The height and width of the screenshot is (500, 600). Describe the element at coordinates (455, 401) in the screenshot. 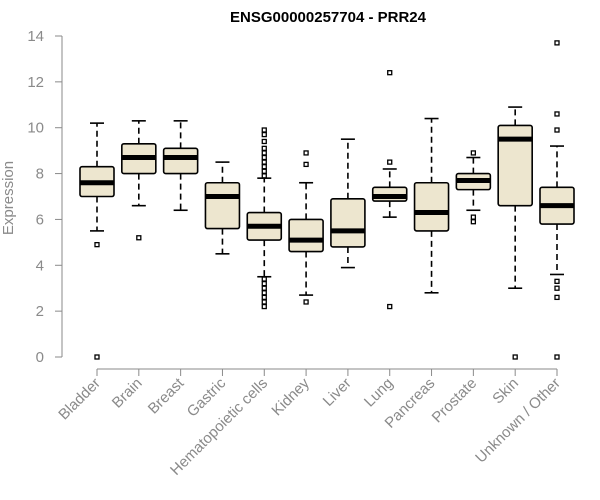

I see `x-tick-label: Prostate` at that location.